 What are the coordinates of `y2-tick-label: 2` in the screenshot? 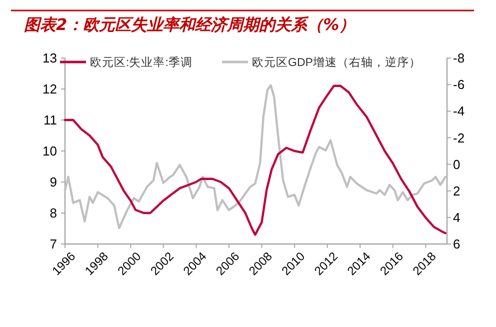 It's located at (456, 190).